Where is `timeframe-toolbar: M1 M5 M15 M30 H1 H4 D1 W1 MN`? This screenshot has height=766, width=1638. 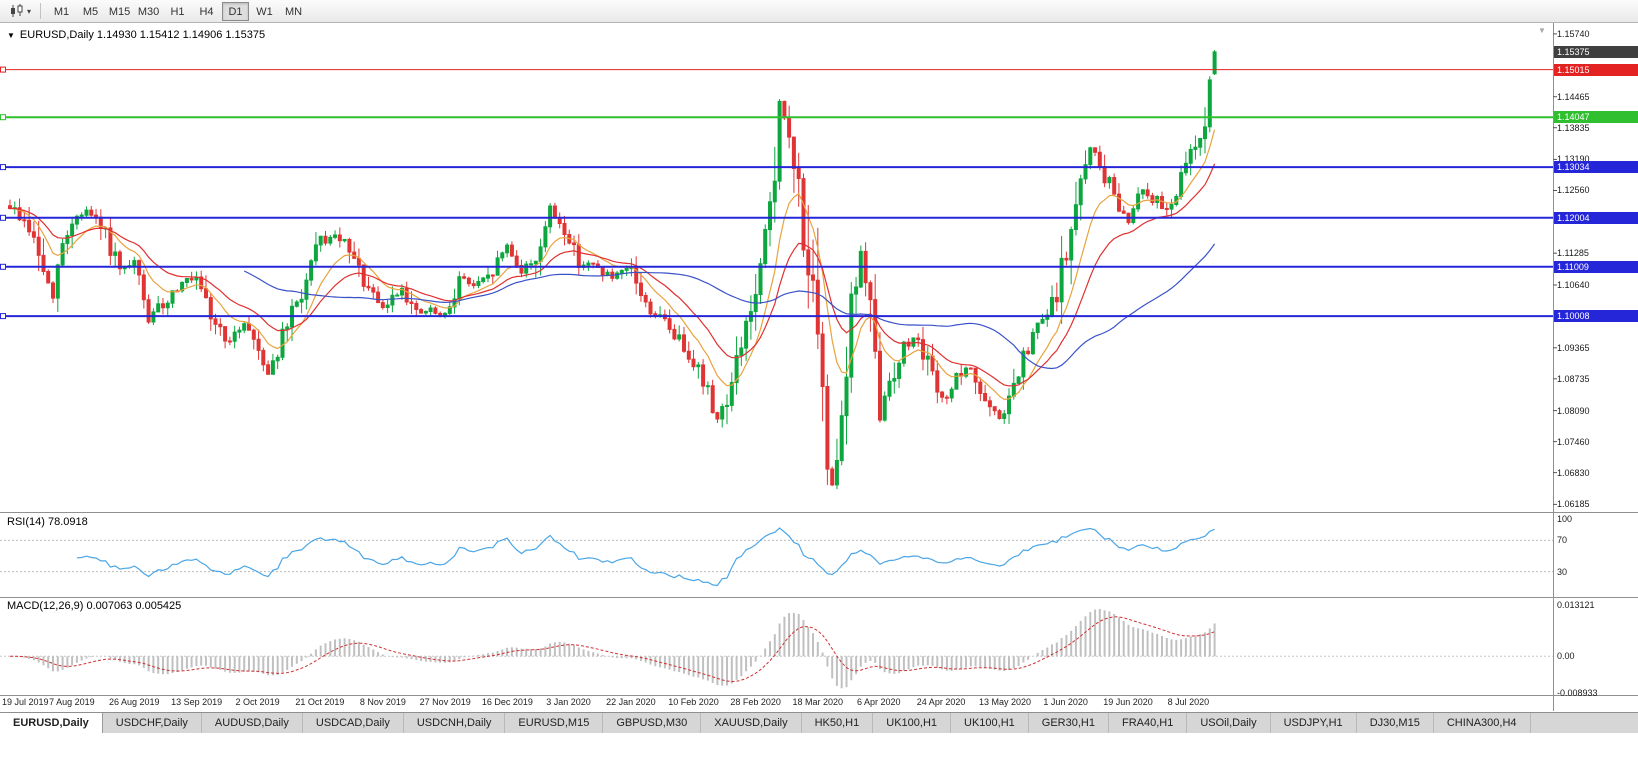 timeframe-toolbar: M1 M5 M15 M30 H1 H4 D1 W1 MN is located at coordinates (177, 11).